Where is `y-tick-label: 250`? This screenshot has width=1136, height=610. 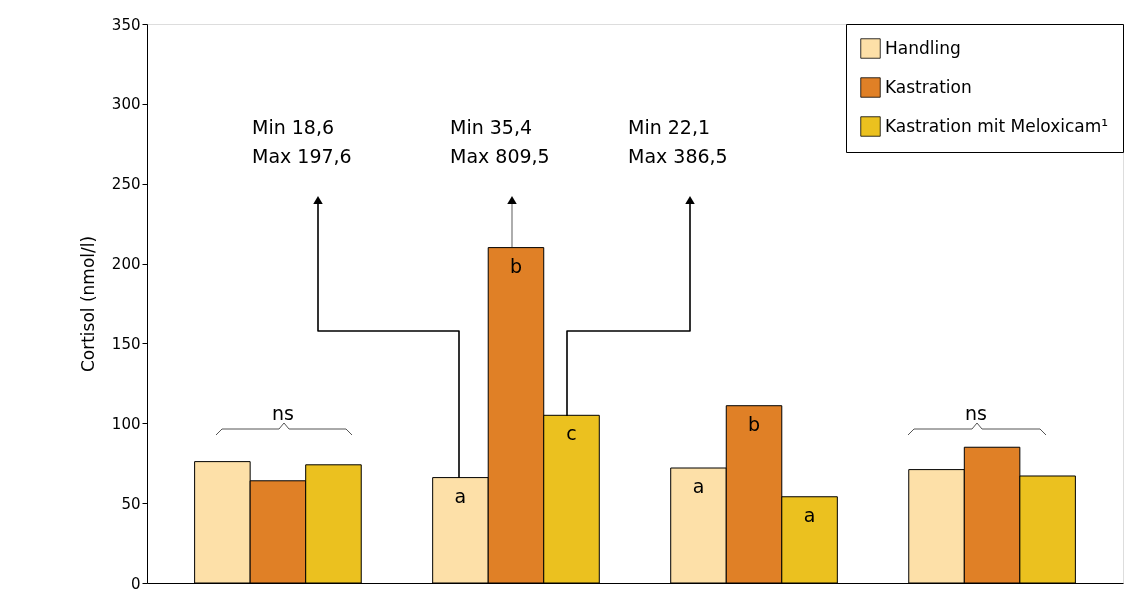
y-tick-label: 250 is located at coordinates (126, 184).